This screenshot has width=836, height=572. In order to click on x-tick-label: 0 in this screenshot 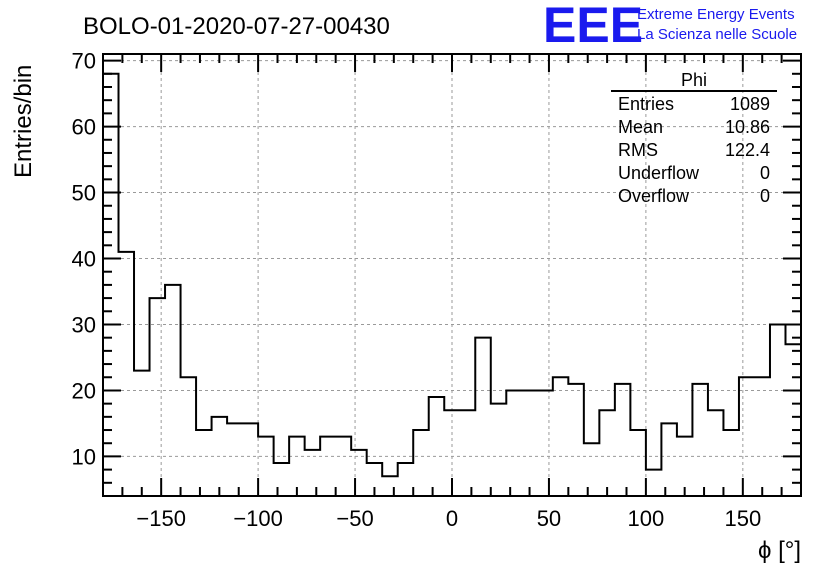, I will do `click(452, 518)`.